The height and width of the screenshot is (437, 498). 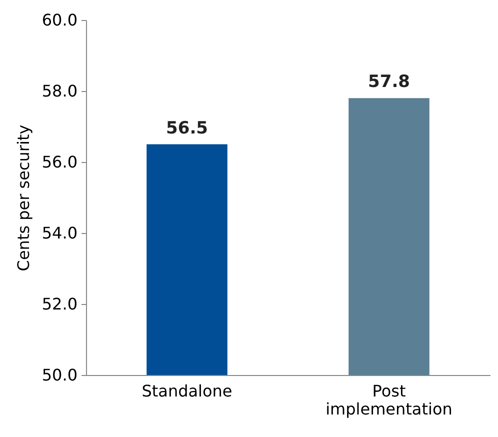 I want to click on x-tick-label: Post implementation, so click(x=389, y=400).